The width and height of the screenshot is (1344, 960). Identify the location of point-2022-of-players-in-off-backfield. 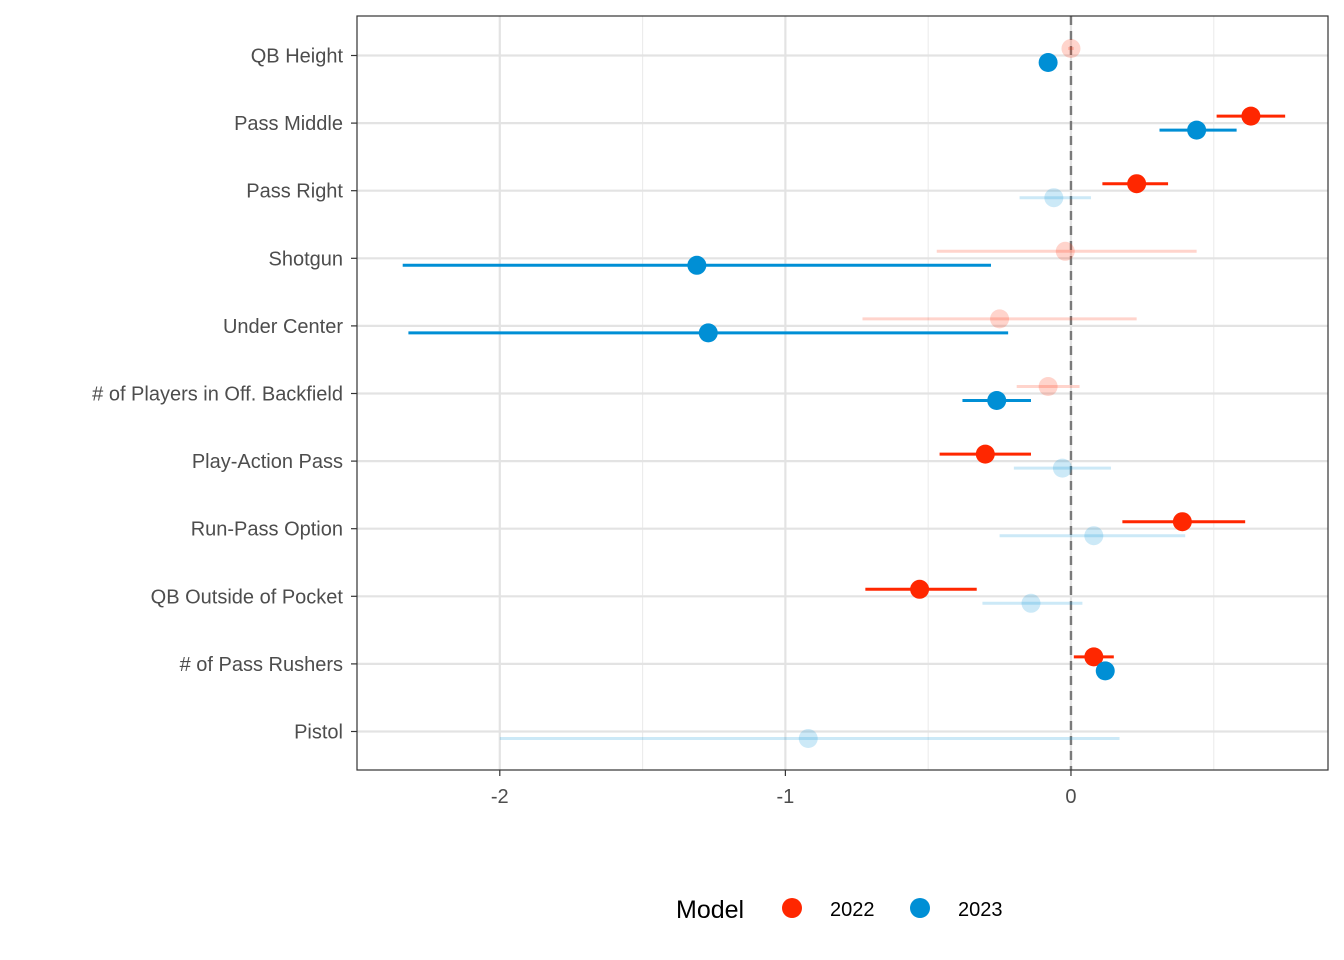
(1048, 386).